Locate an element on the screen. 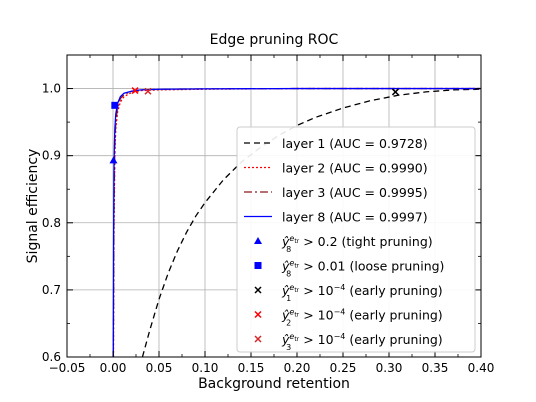 This screenshot has height=402, width=536. y-tick-labels: 0.6 0.7 0.8 0.9 1.0 is located at coordinates (51, 223).